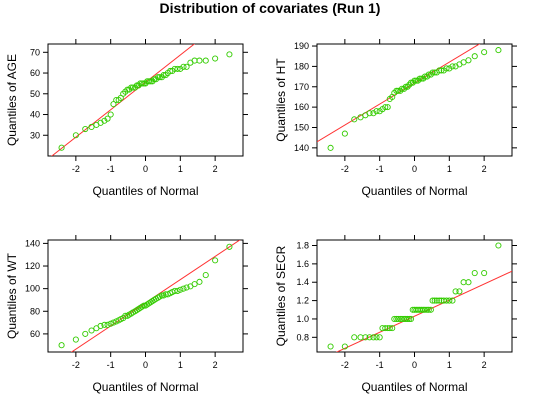 The image size is (540, 400). What do you see at coordinates (12, 295) in the screenshot?
I see `y-axis-title: Quantiles of WT` at bounding box center [12, 295].